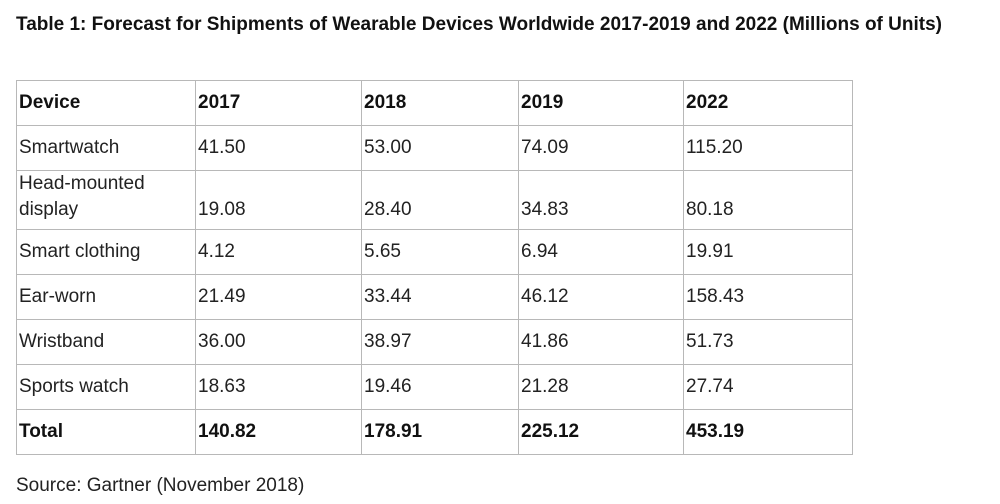  Describe the element at coordinates (768, 148) in the screenshot. I see `value-cell: 115.20` at that location.